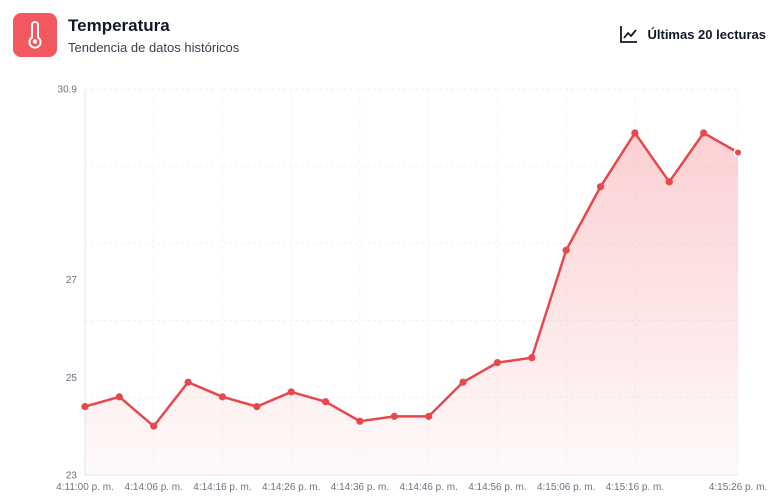 Image resolution: width=776 pixels, height=500 pixels. I want to click on x-tick-label: 4:15:26 p. m., so click(738, 487).